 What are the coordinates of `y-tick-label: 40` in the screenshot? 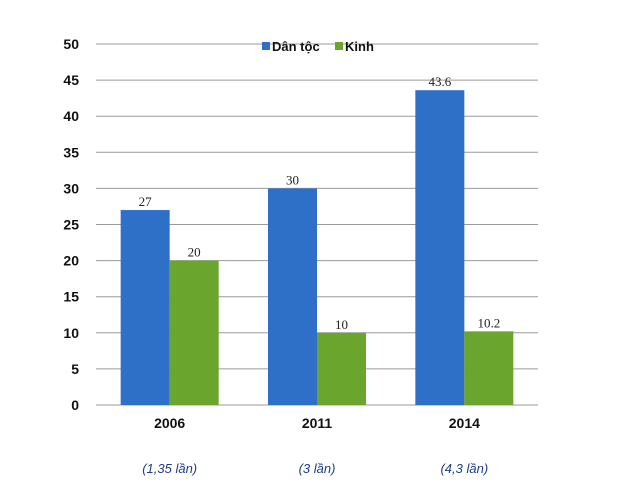 It's located at (71, 116).